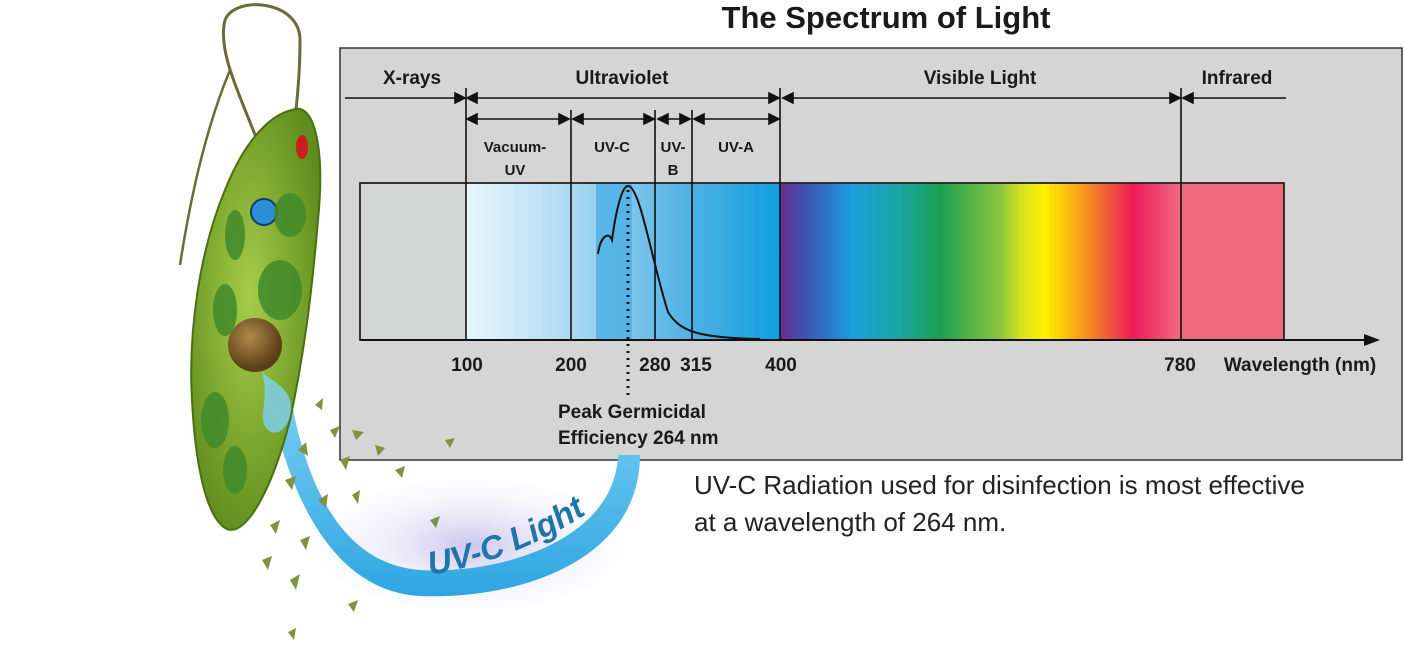 The height and width of the screenshot is (648, 1404). I want to click on band-label-ultraviolet: Ultraviolet, so click(623, 78).